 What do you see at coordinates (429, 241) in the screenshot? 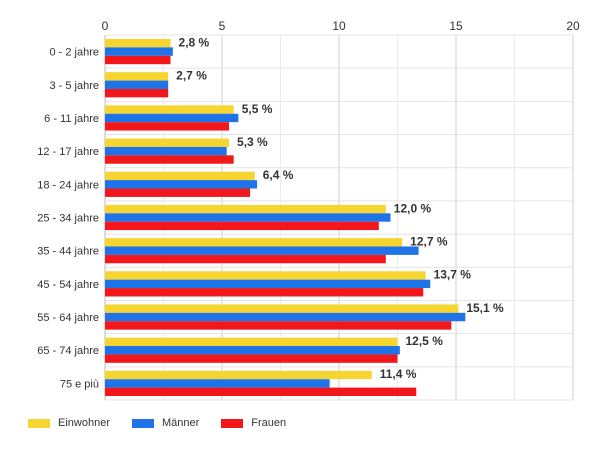
I see `data-label: 12,7 %` at bounding box center [429, 241].